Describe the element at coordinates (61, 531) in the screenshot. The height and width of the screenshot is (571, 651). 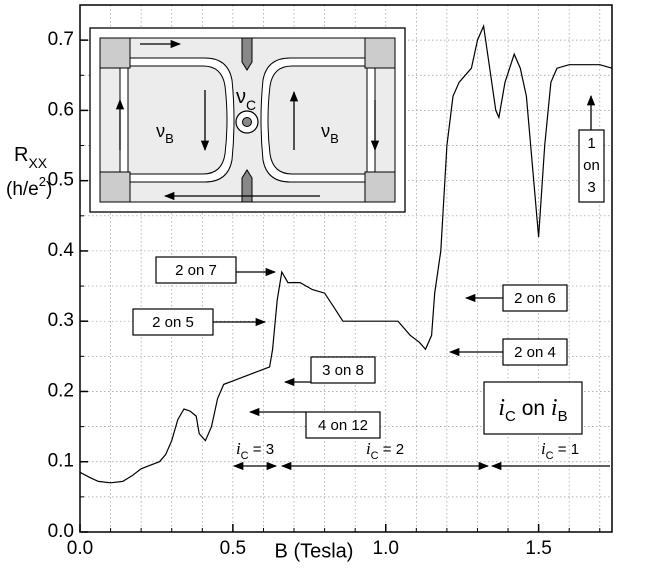
I see `y-tick-label: 0.0` at that location.